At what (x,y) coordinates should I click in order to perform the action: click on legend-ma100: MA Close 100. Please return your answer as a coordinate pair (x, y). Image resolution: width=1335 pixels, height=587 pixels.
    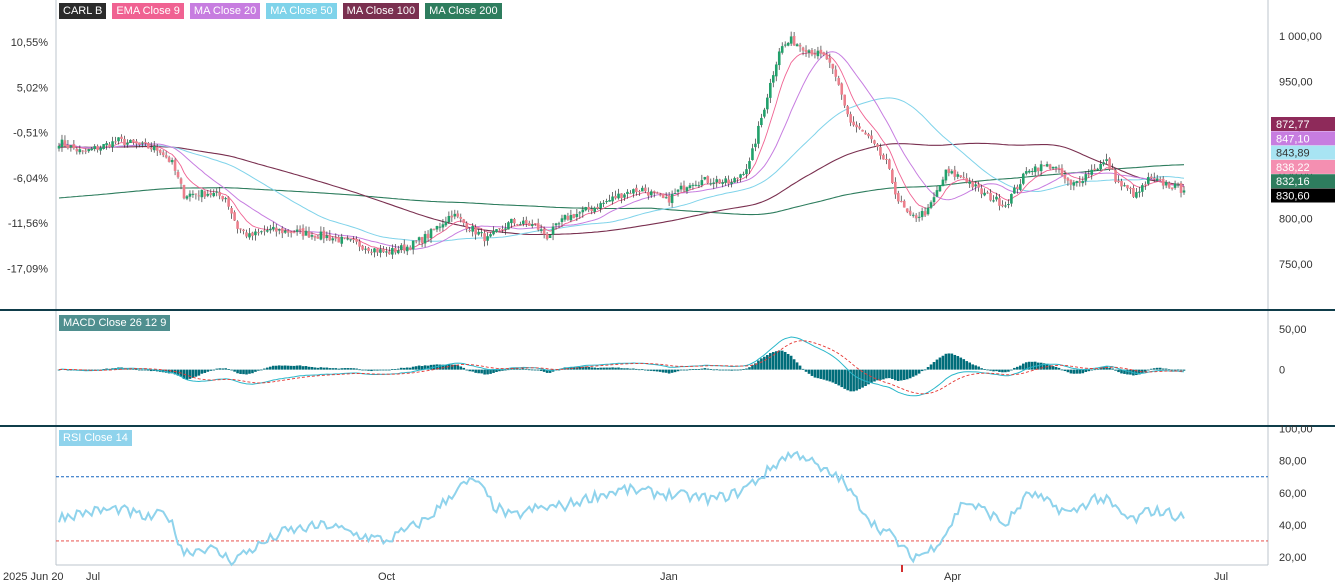
    Looking at the image, I should click on (381, 11).